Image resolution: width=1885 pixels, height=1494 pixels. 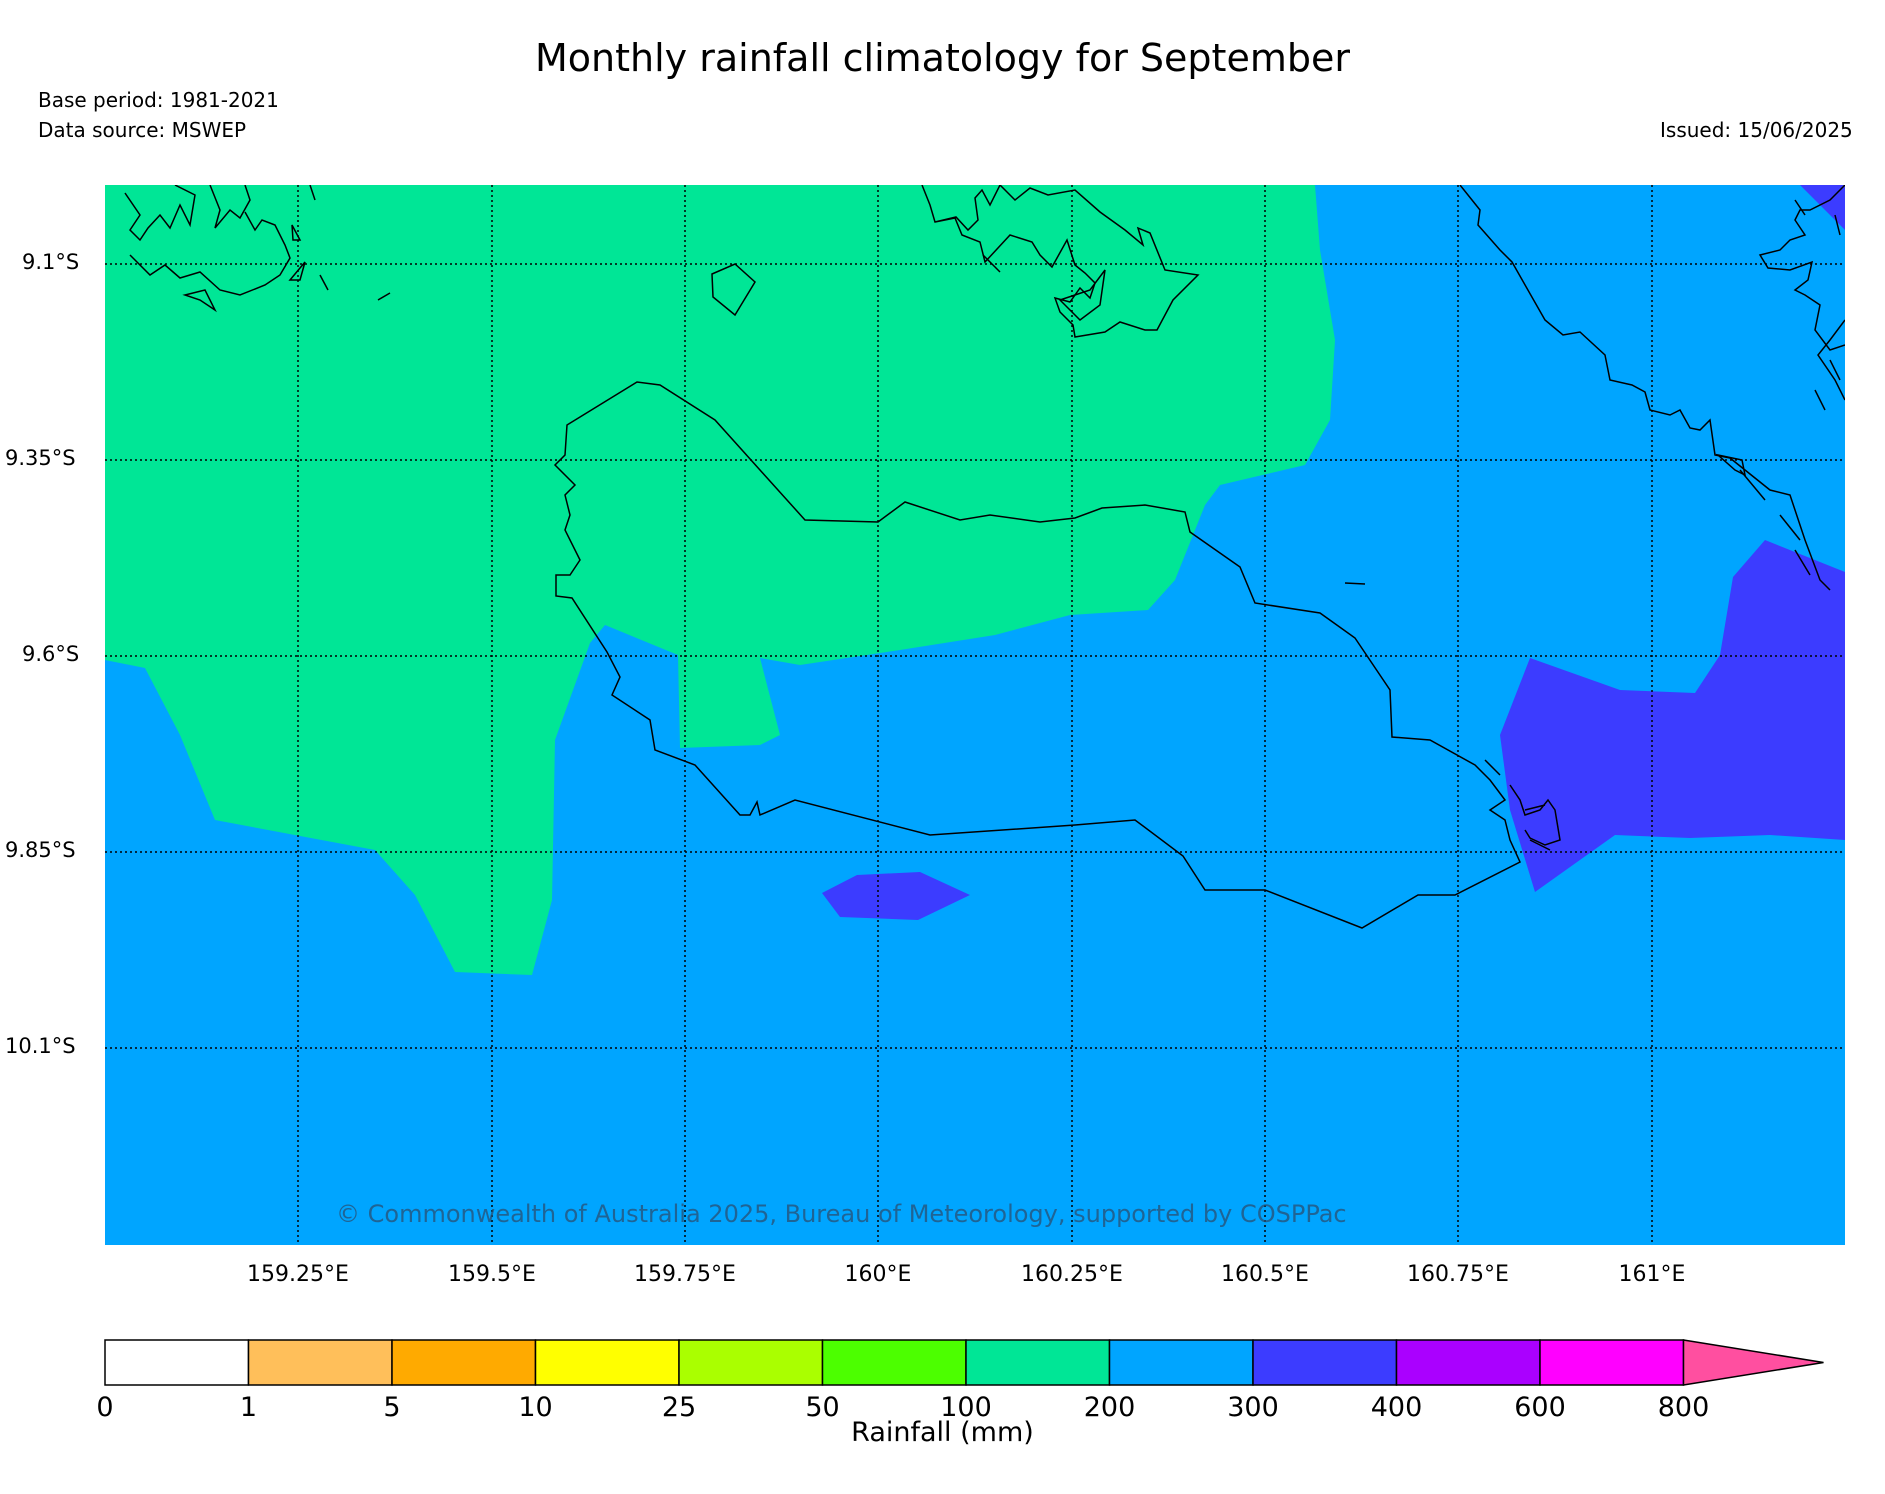 I want to click on coastline-east-islet, so click(x=1355, y=583).